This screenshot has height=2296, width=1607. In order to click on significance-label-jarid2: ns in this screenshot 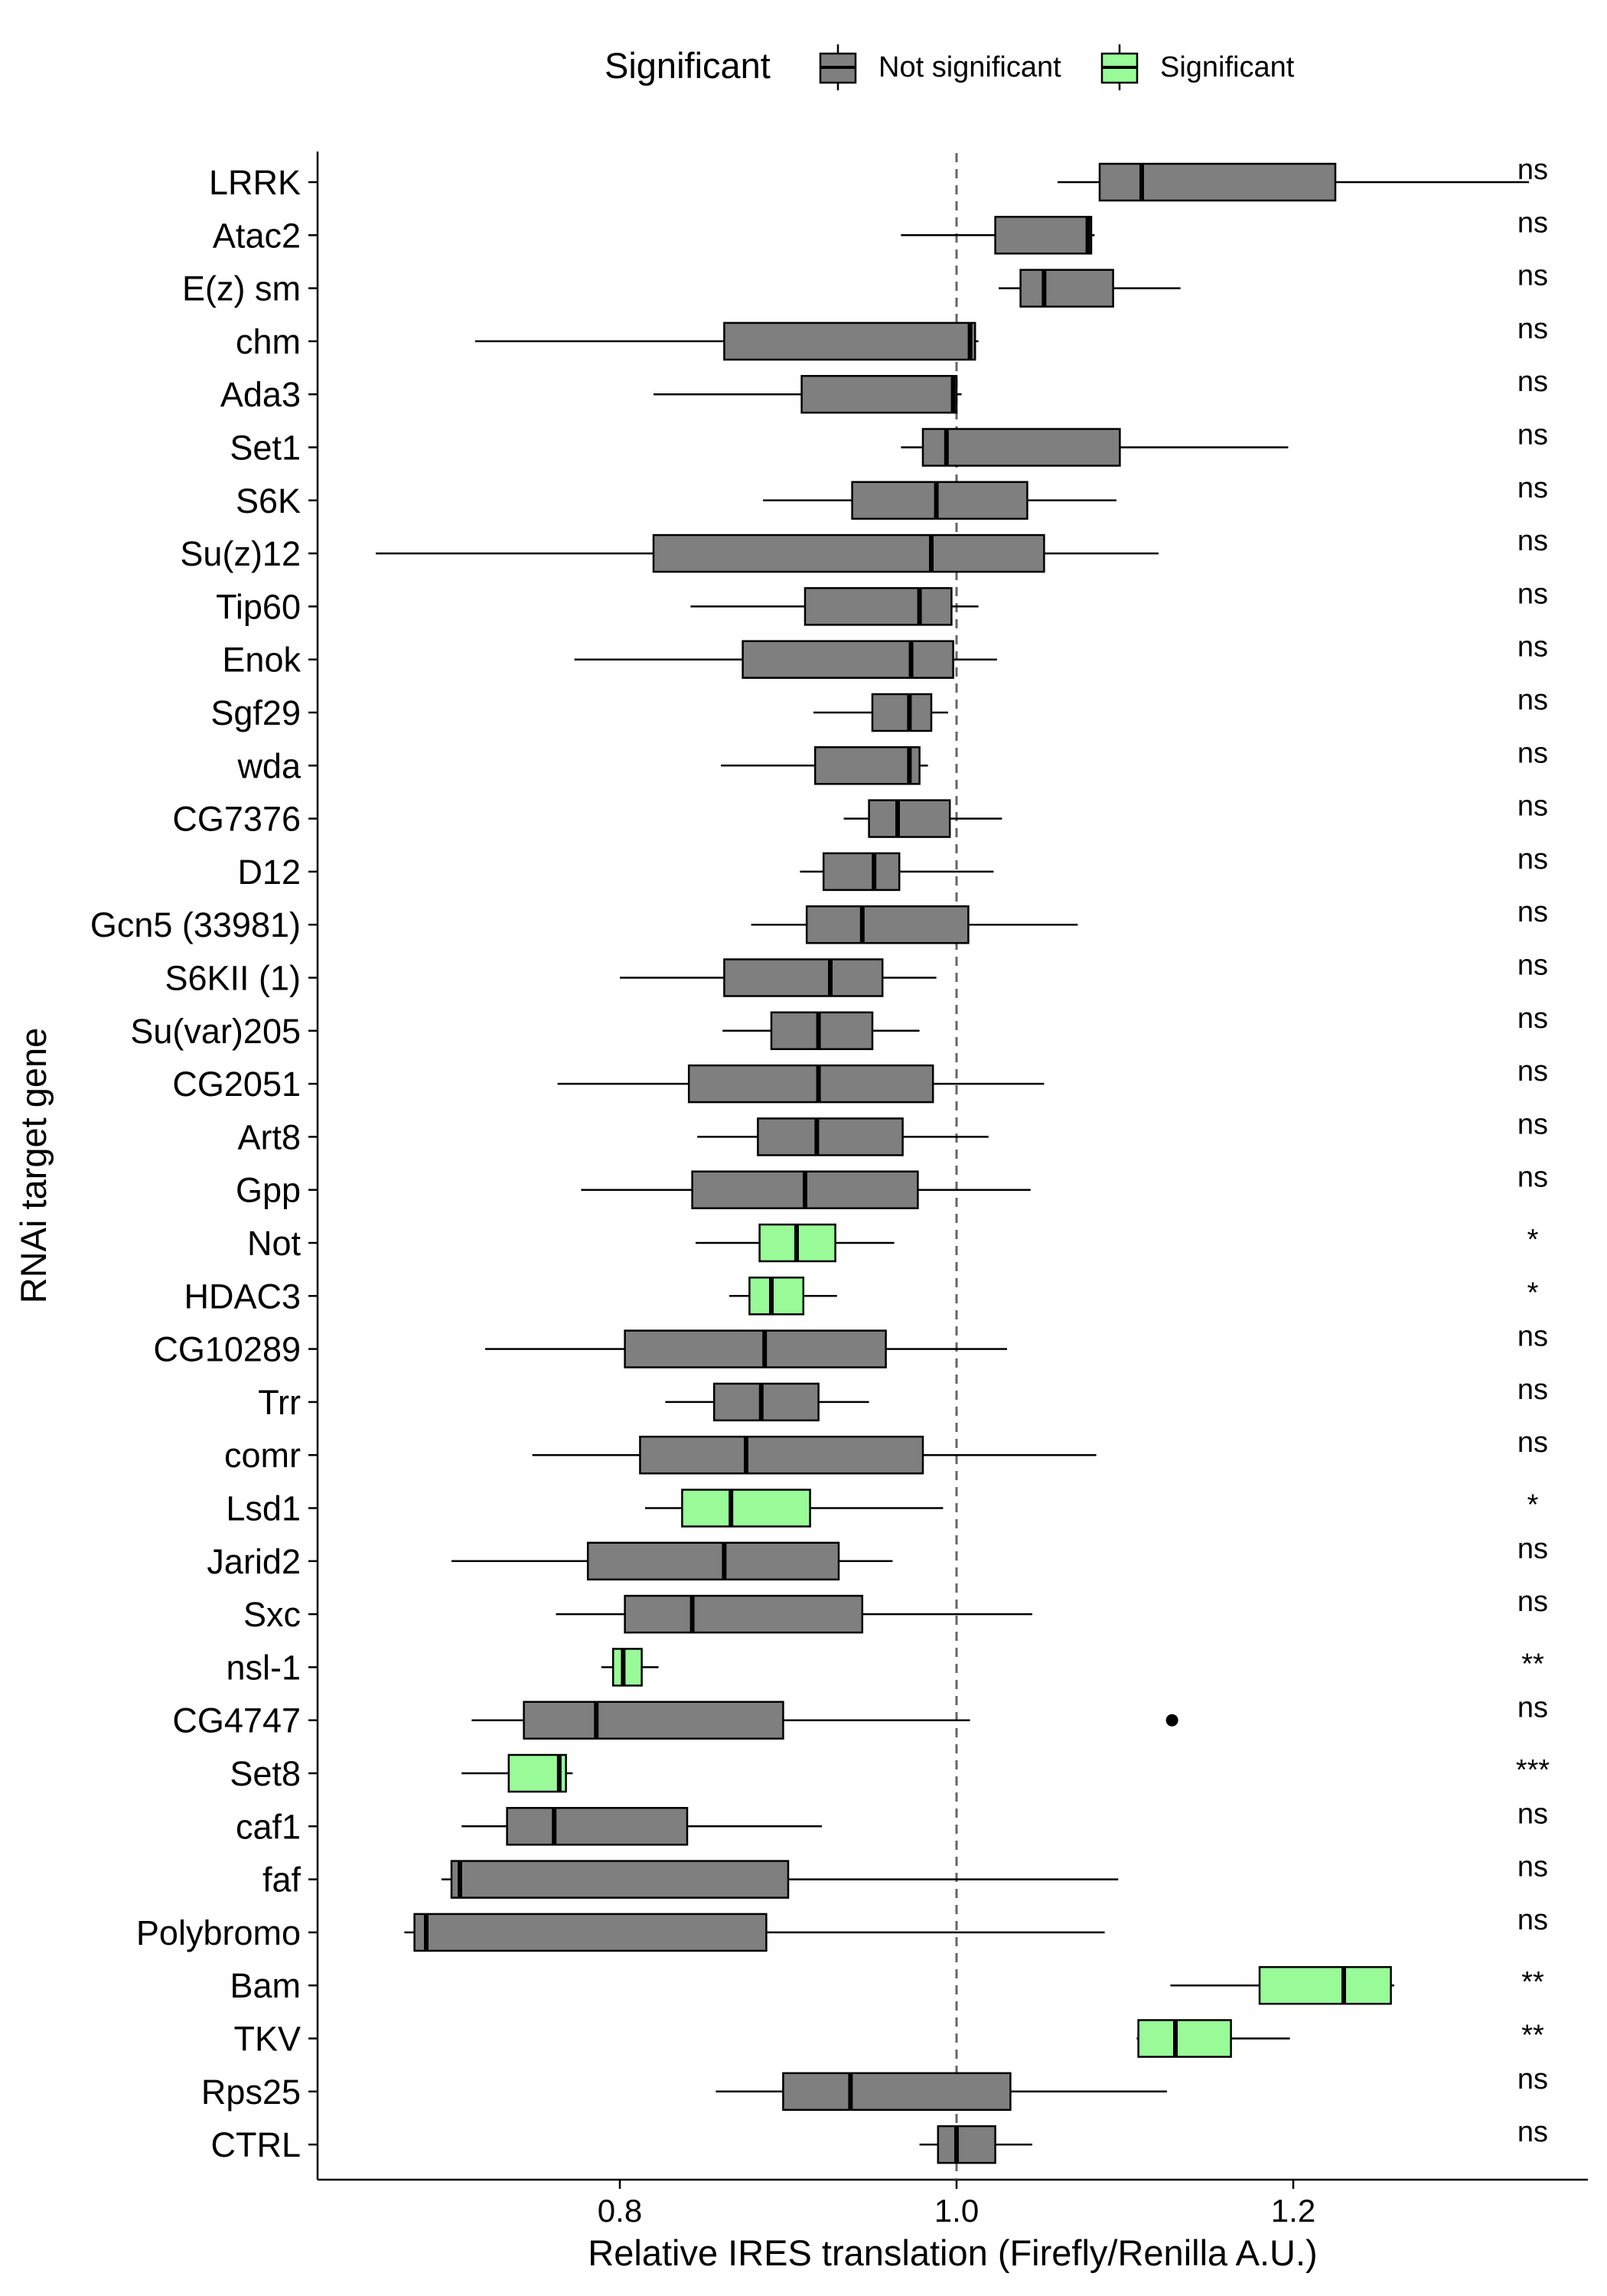, I will do `click(1532, 1549)`.